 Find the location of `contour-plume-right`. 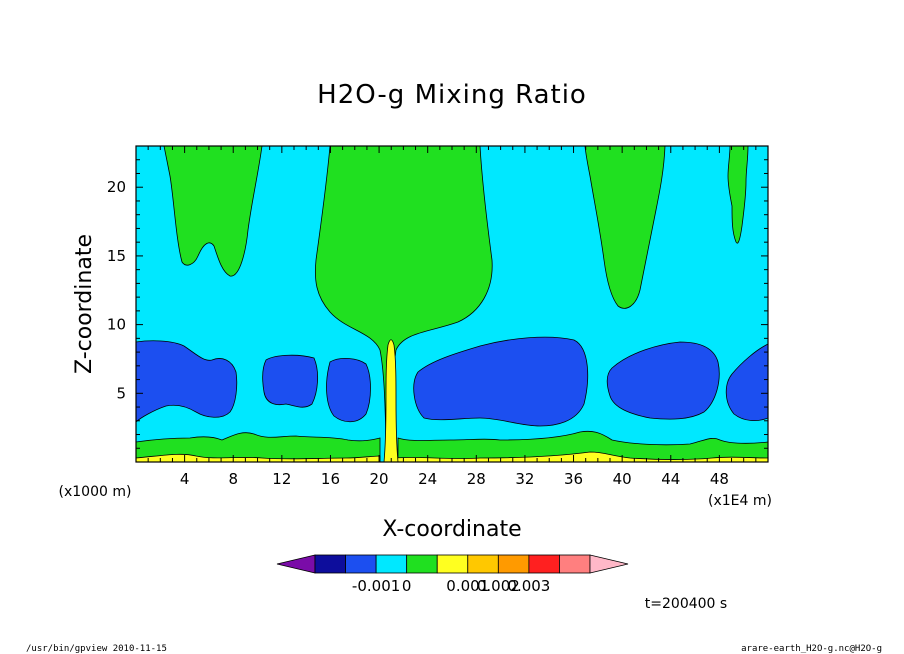

contour-plume-right is located at coordinates (625, 227).